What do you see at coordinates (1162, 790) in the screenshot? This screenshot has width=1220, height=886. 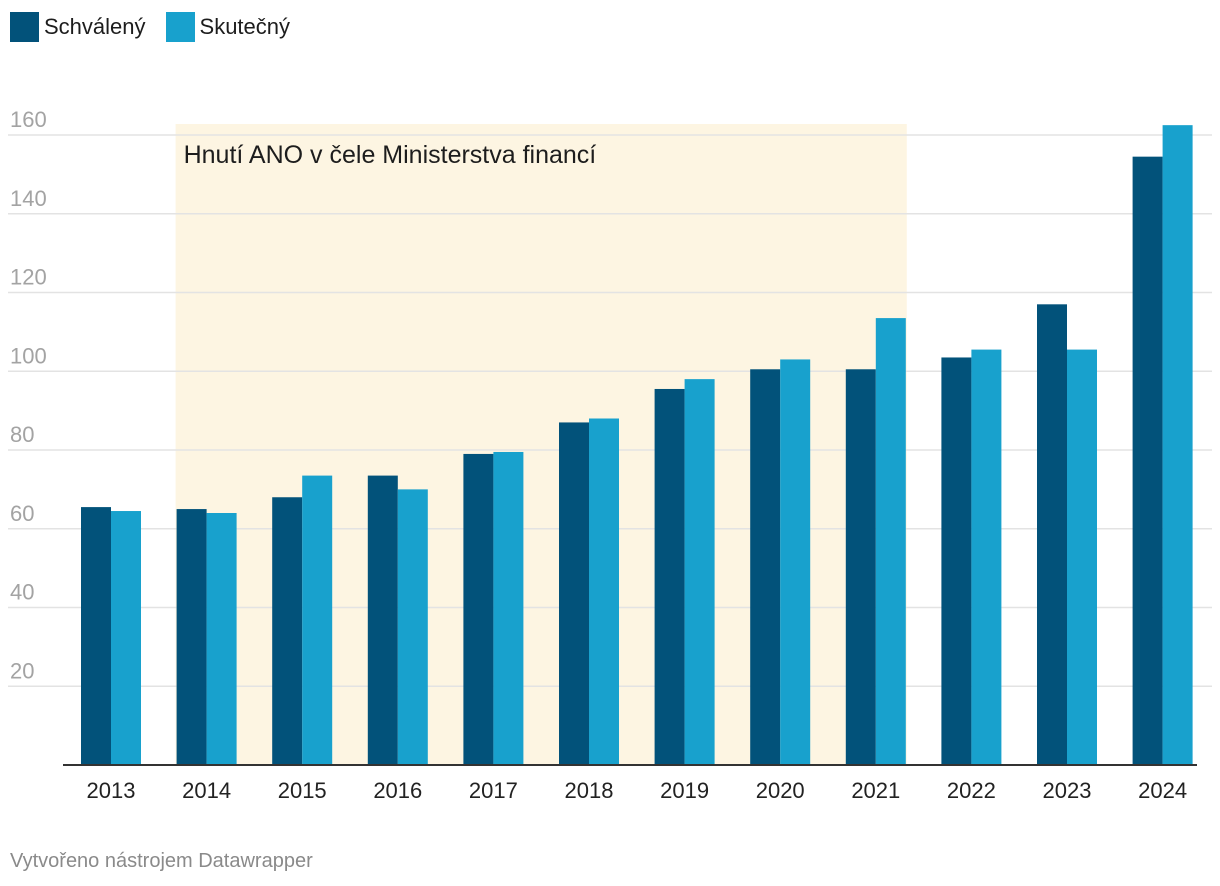 I see `x-tick-label-2024: 2024` at bounding box center [1162, 790].